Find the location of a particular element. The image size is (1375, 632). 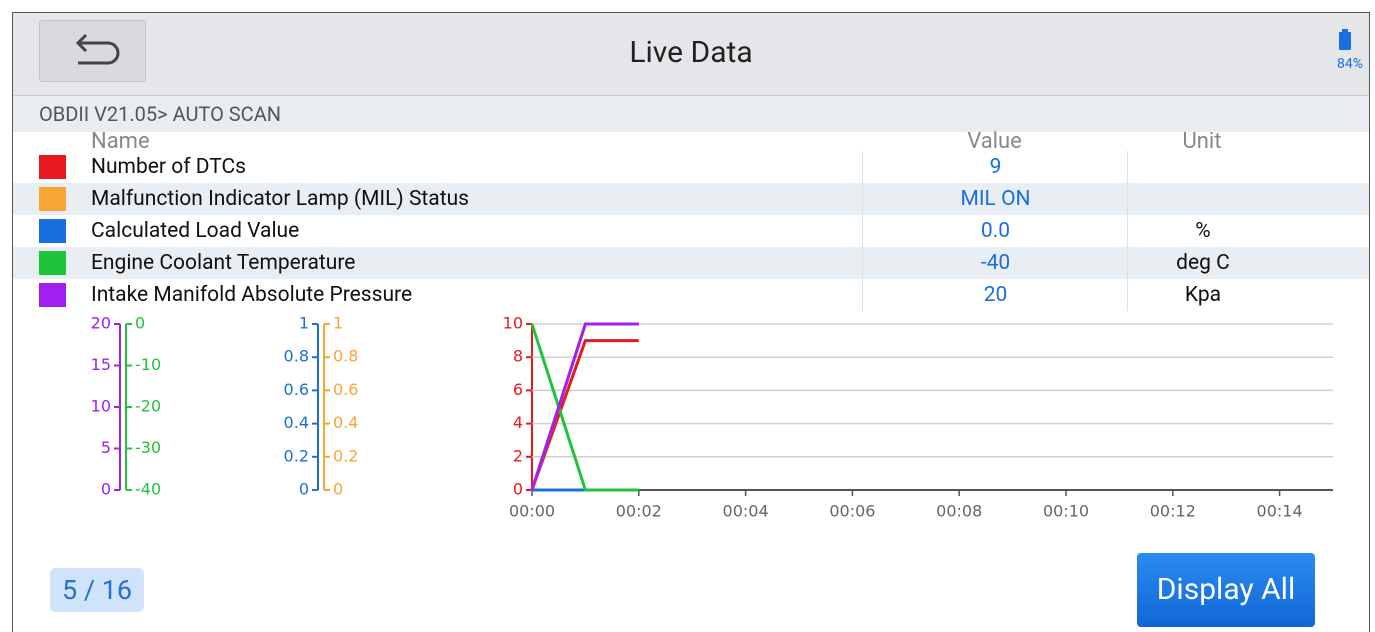

pager: 5 / 16 is located at coordinates (97, 590).